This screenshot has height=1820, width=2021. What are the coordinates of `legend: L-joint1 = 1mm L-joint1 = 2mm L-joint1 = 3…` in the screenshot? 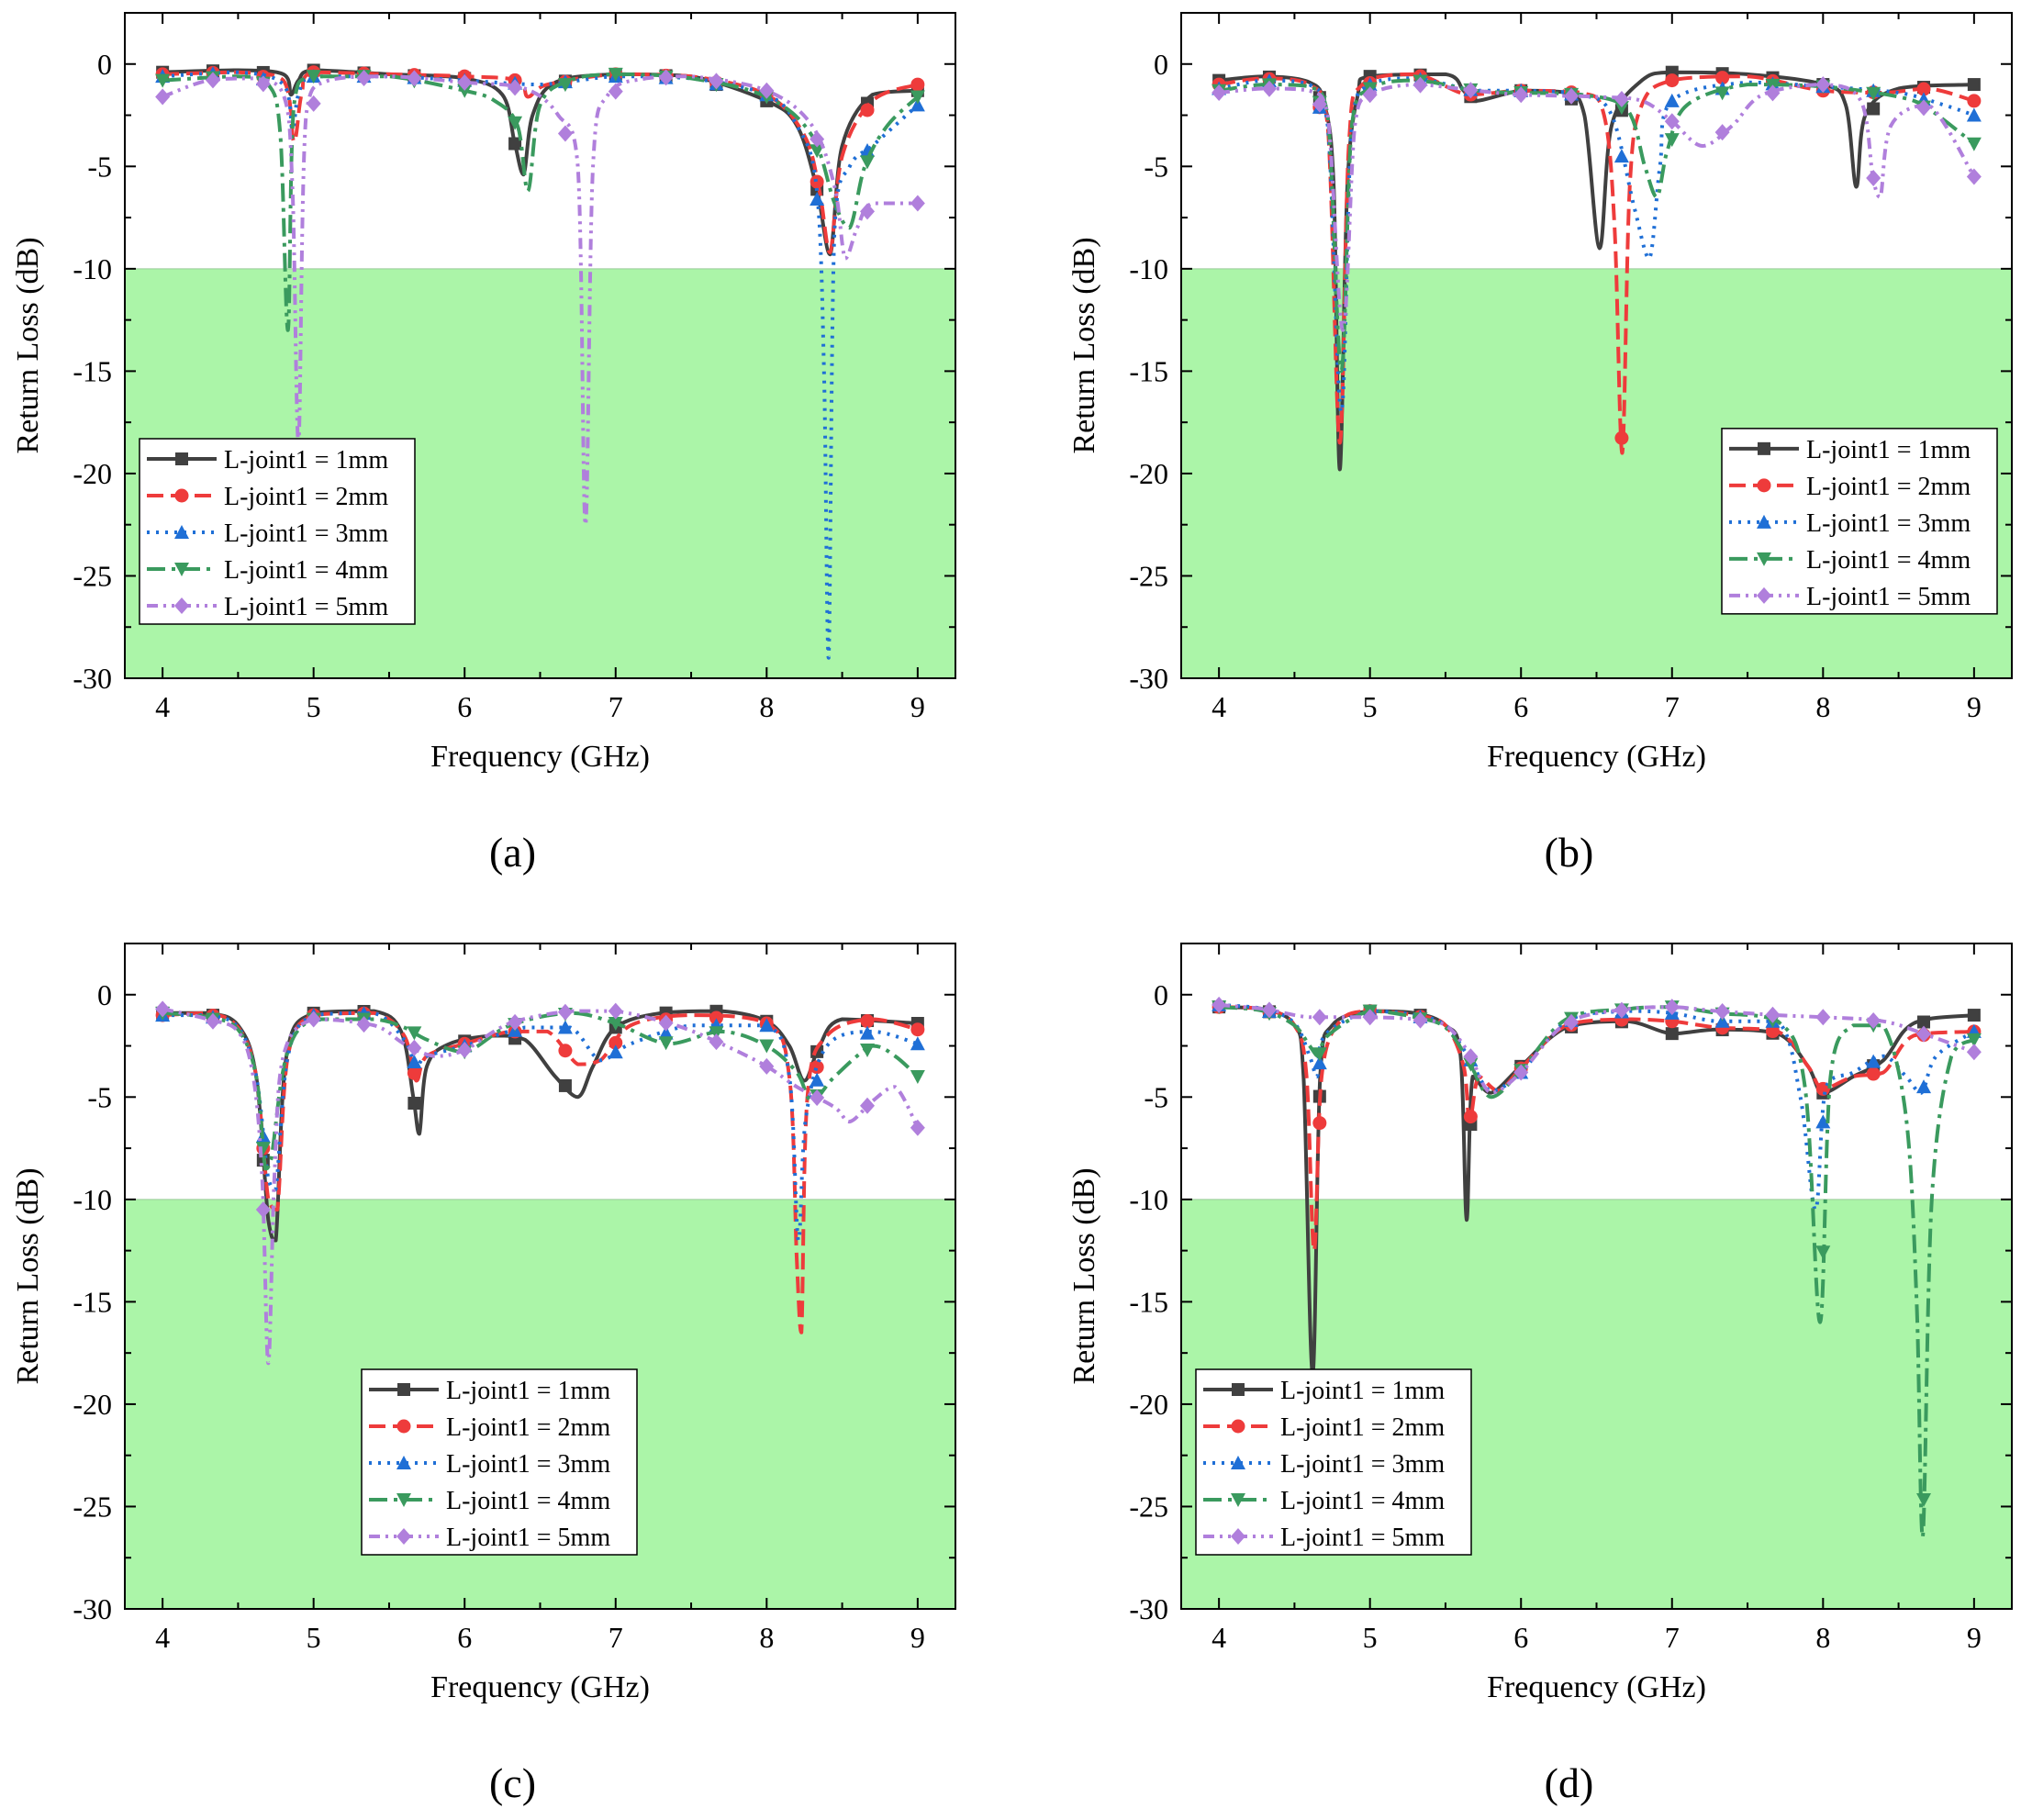 It's located at (1333, 1462).